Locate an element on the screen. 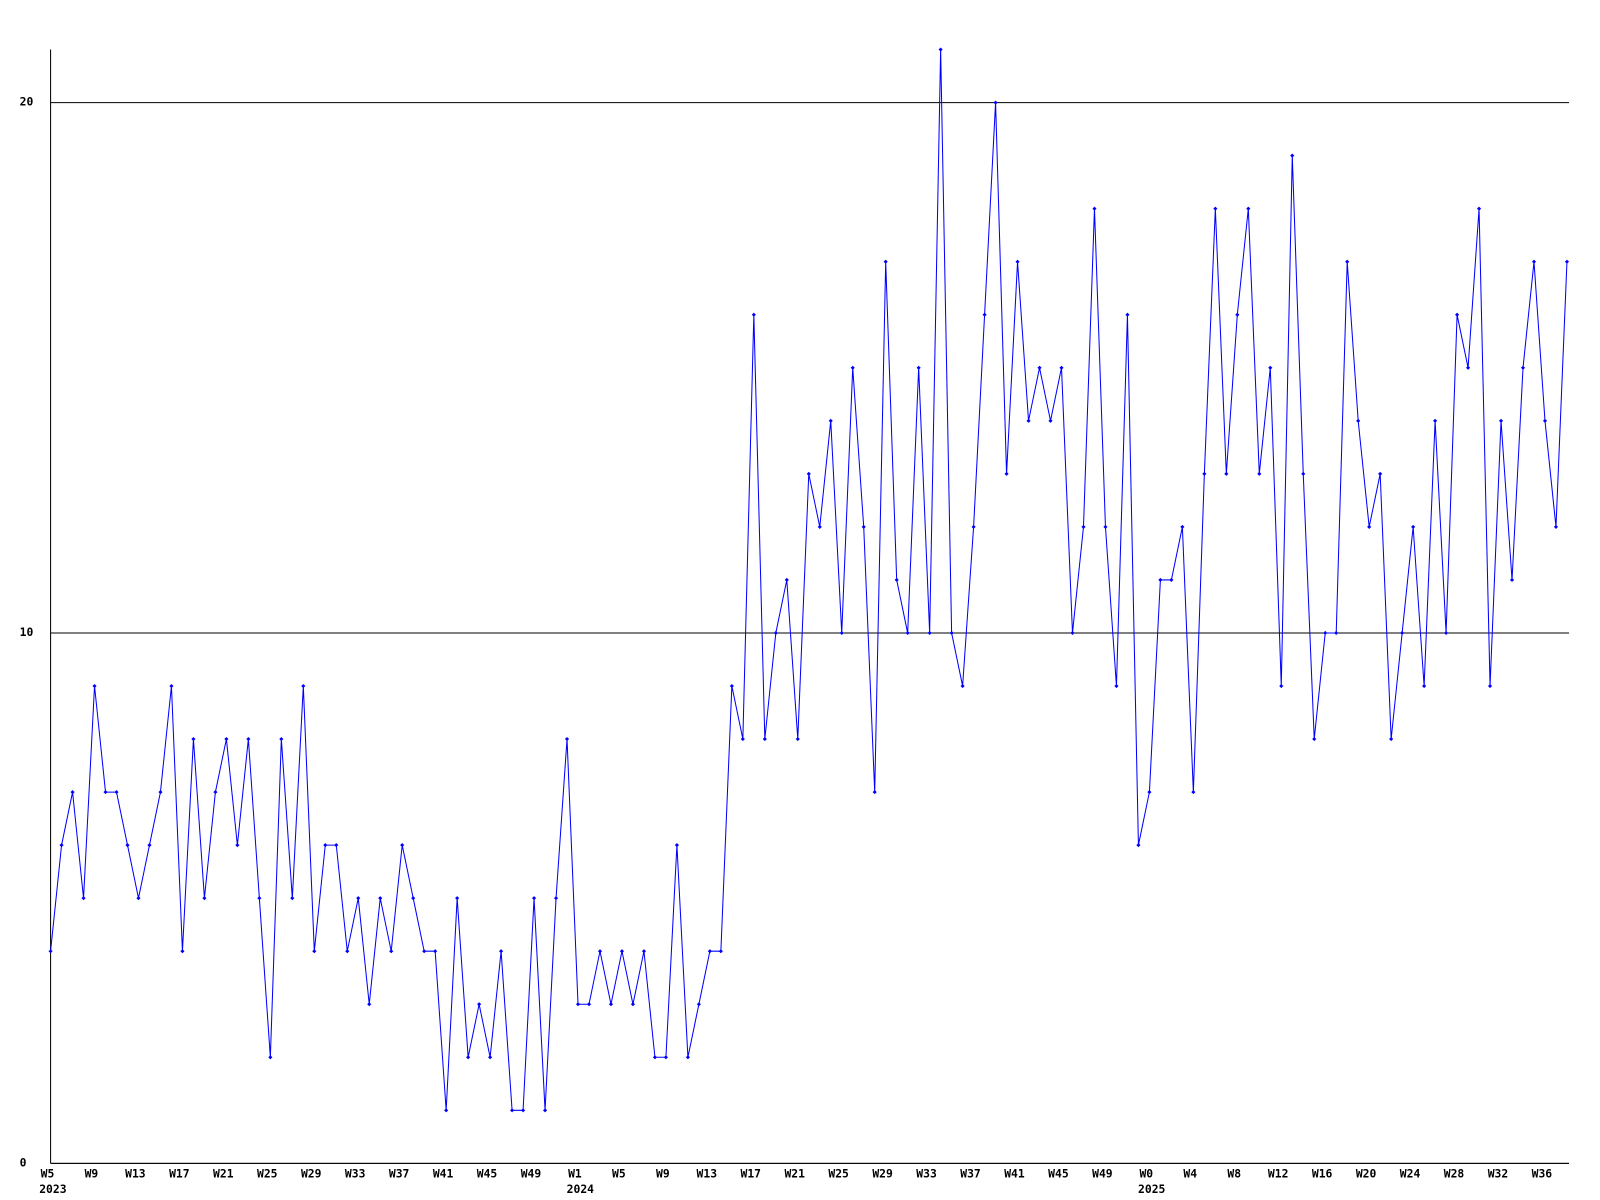 The image size is (1600, 1200). x-tick-label: W37 is located at coordinates (970, 1174).